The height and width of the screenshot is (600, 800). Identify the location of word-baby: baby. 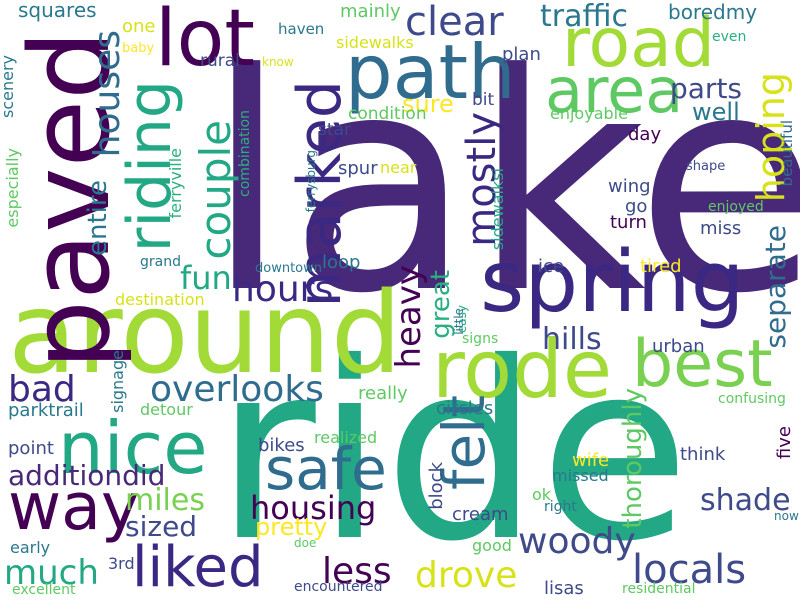
(138, 48).